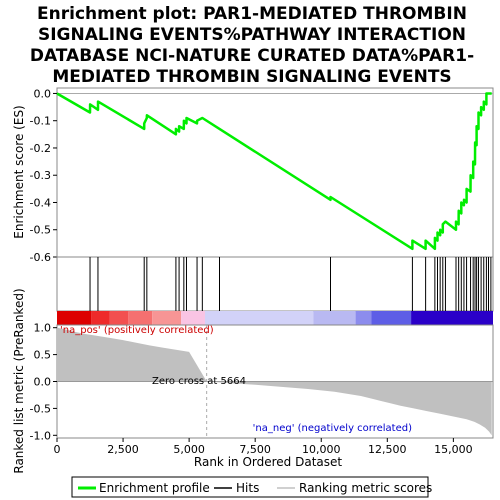  What do you see at coordinates (199, 381) in the screenshot?
I see `zero-cross-label: Zero cross at 5664` at bounding box center [199, 381].